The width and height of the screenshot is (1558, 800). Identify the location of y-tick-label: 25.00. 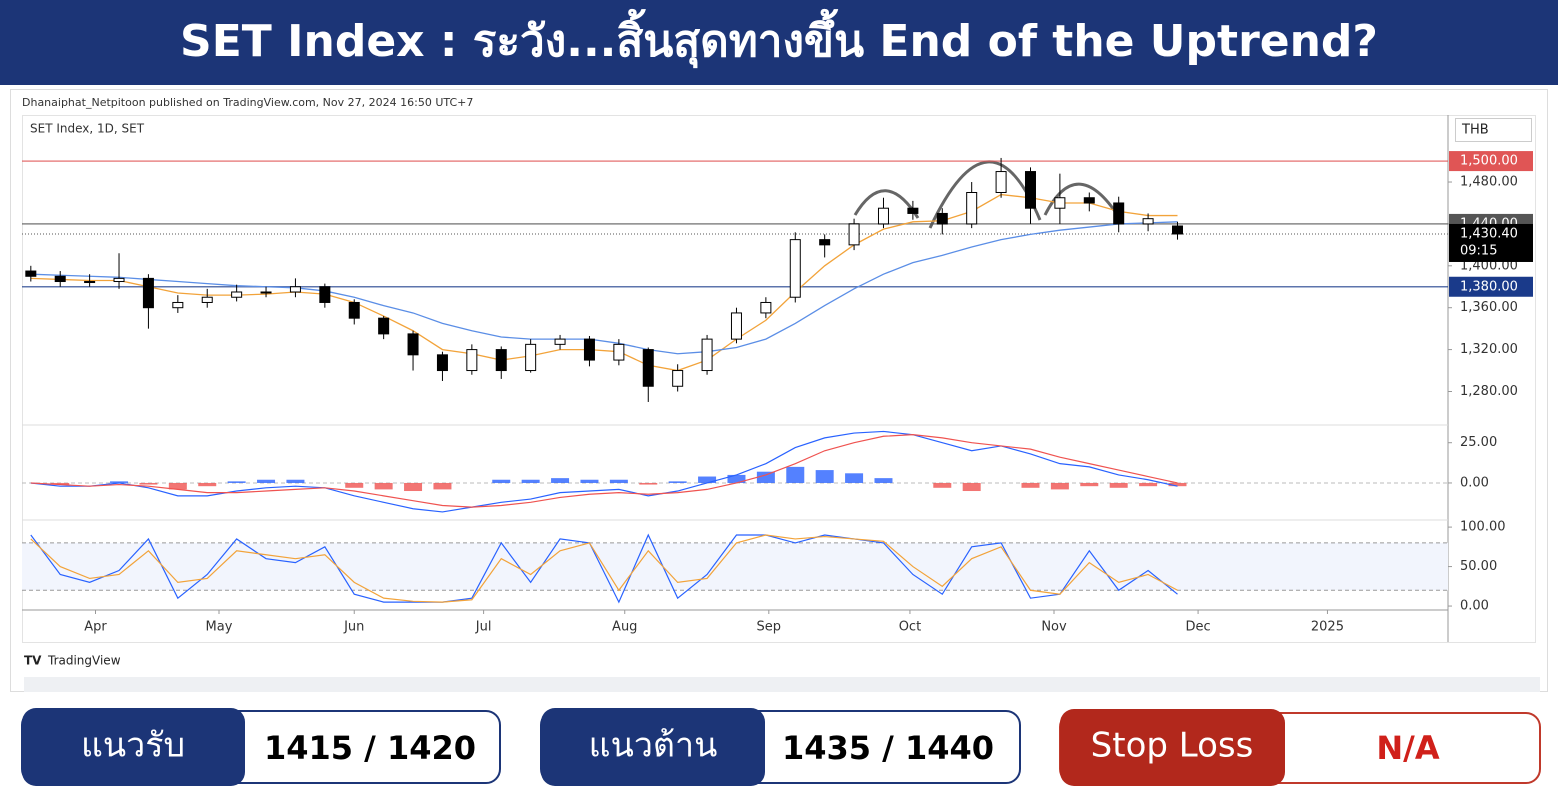
(1478, 442).